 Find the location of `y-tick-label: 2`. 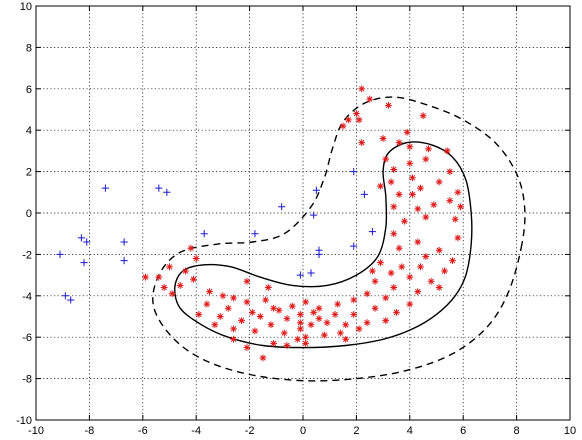

y-tick-label: 2 is located at coordinates (29, 173).